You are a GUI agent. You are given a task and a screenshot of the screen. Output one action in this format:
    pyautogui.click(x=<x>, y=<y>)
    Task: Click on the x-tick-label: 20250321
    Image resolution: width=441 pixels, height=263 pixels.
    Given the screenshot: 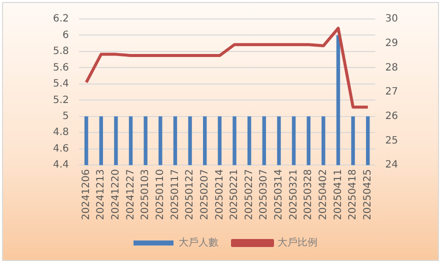 What is the action you would take?
    pyautogui.click(x=294, y=194)
    